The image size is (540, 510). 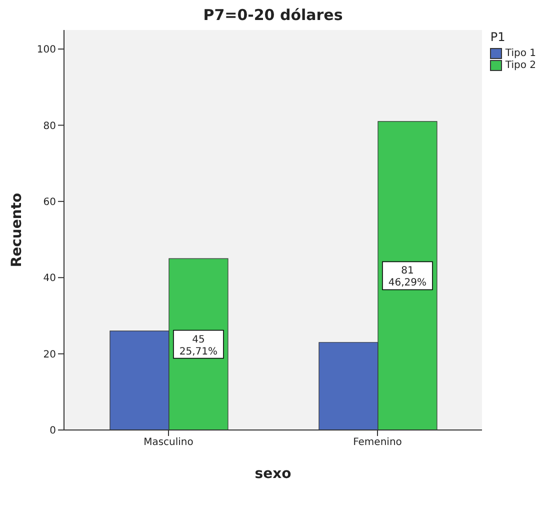 I want to click on y-tick-label: 0, so click(x=53, y=431).